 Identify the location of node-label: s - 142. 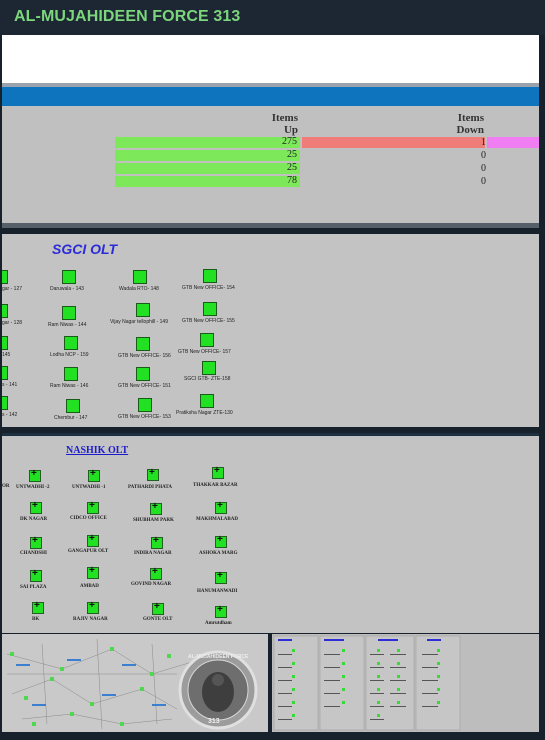
(10, 415).